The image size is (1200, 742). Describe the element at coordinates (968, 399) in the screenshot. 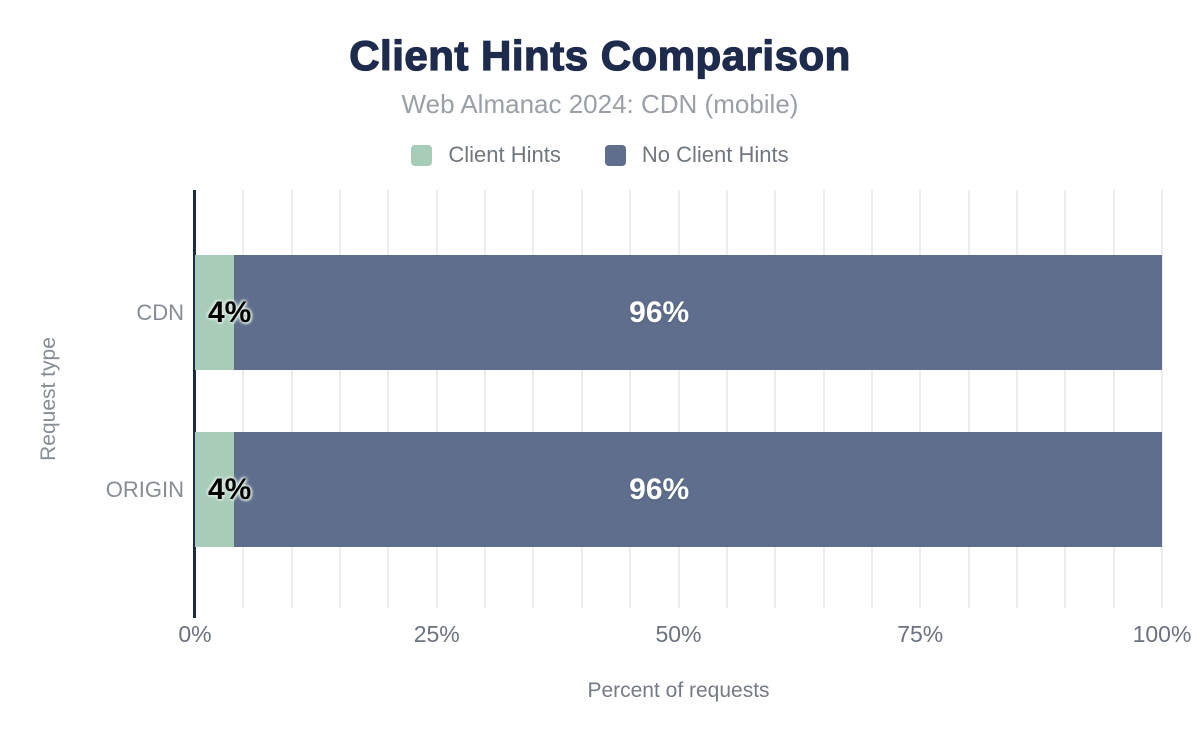

I see `gridline-80pct` at that location.